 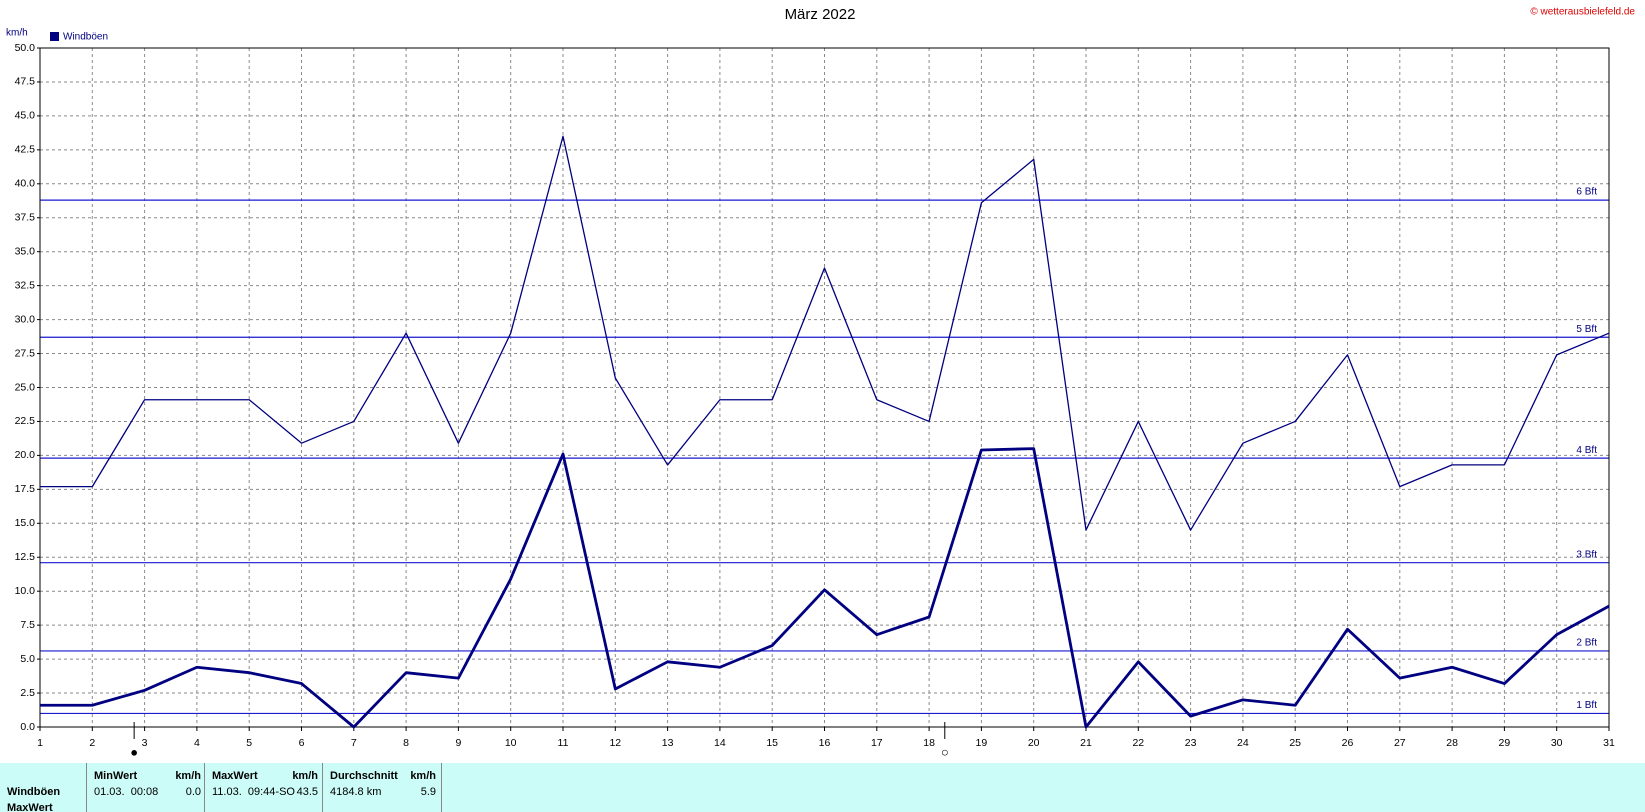 I want to click on x-tick-label: 13, so click(x=668, y=743).